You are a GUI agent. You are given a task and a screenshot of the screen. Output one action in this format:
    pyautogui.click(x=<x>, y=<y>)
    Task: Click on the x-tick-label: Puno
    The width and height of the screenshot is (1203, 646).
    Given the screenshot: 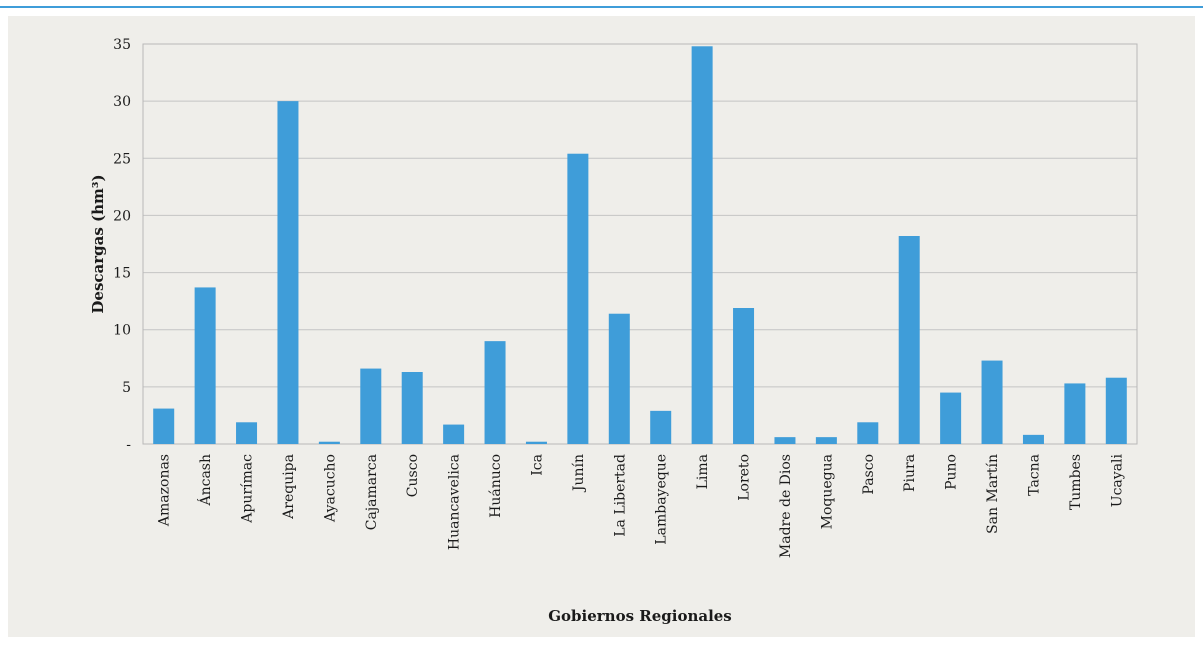 What is the action you would take?
    pyautogui.click(x=952, y=472)
    